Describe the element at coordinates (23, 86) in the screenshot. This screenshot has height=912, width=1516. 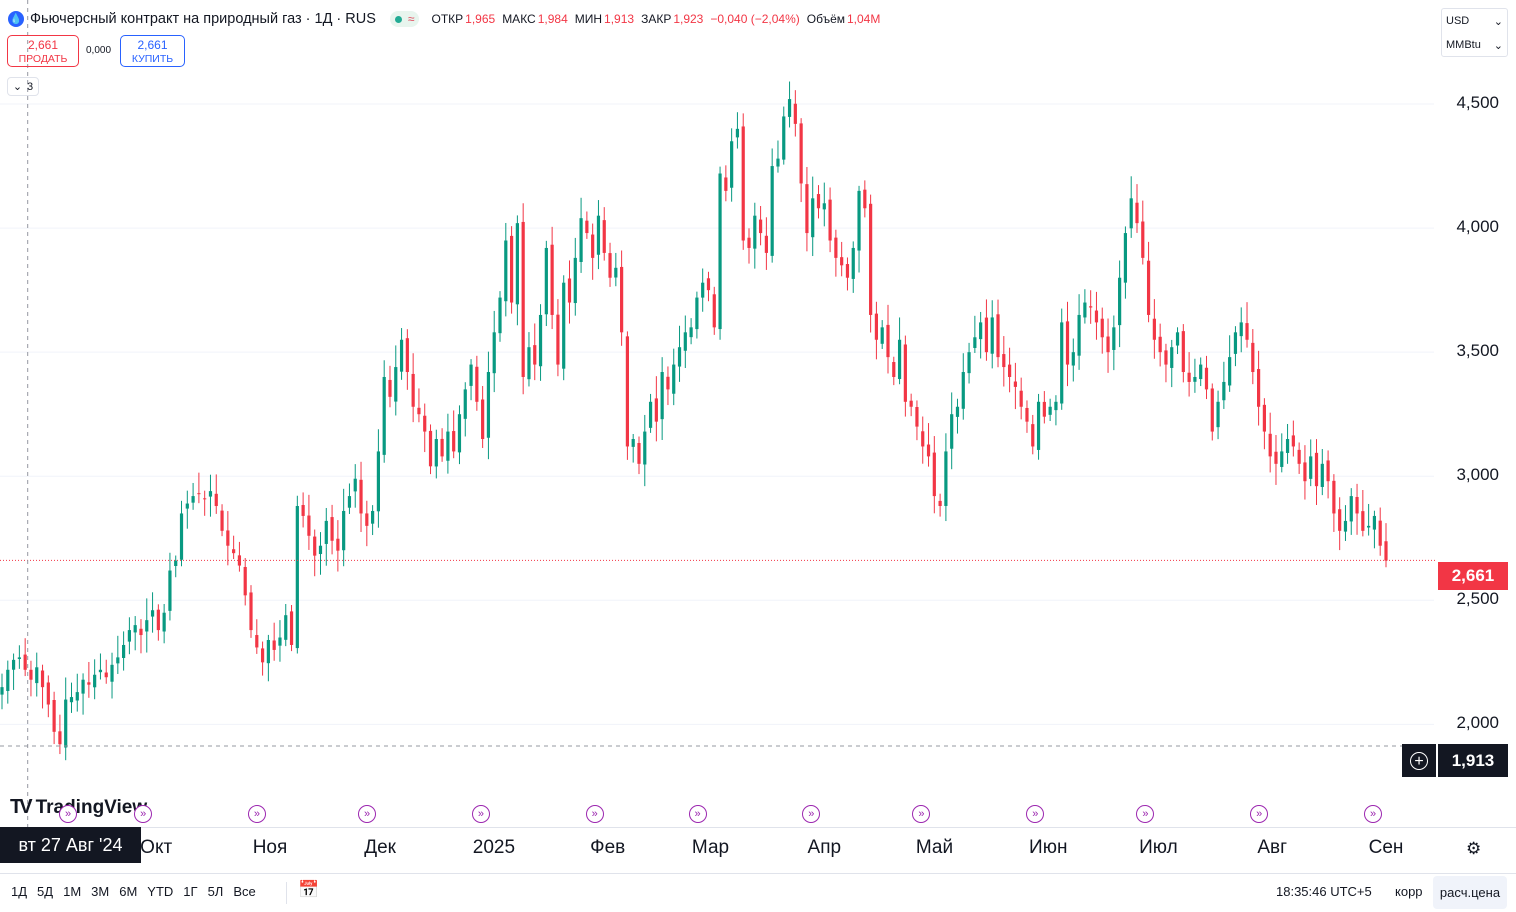
I see `indicators-toggle-button: ⌄ 3` at that location.